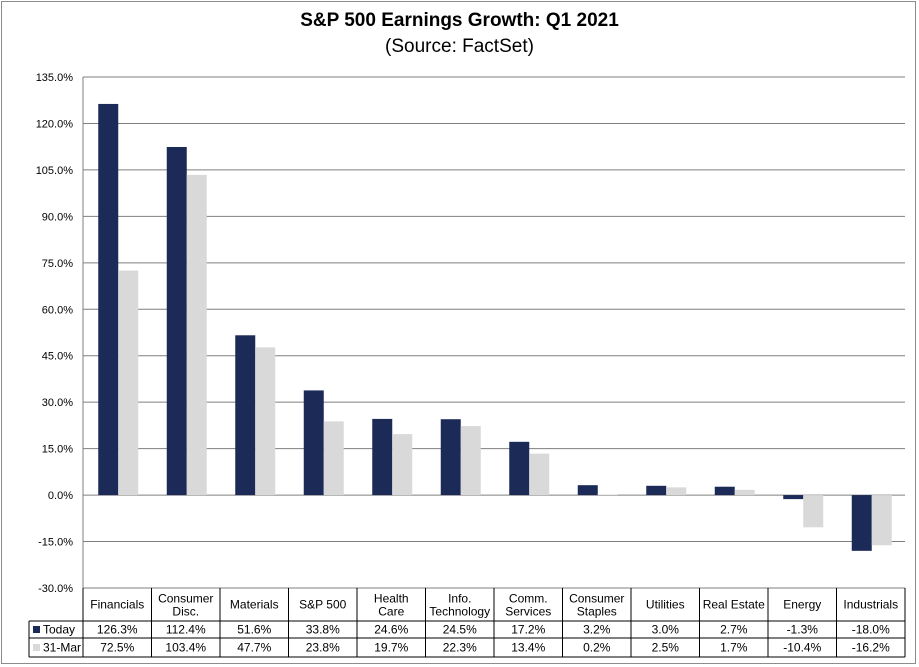 Image resolution: width=919 pixels, height=667 pixels. I want to click on x-tick-label: Real Estate, so click(734, 605).